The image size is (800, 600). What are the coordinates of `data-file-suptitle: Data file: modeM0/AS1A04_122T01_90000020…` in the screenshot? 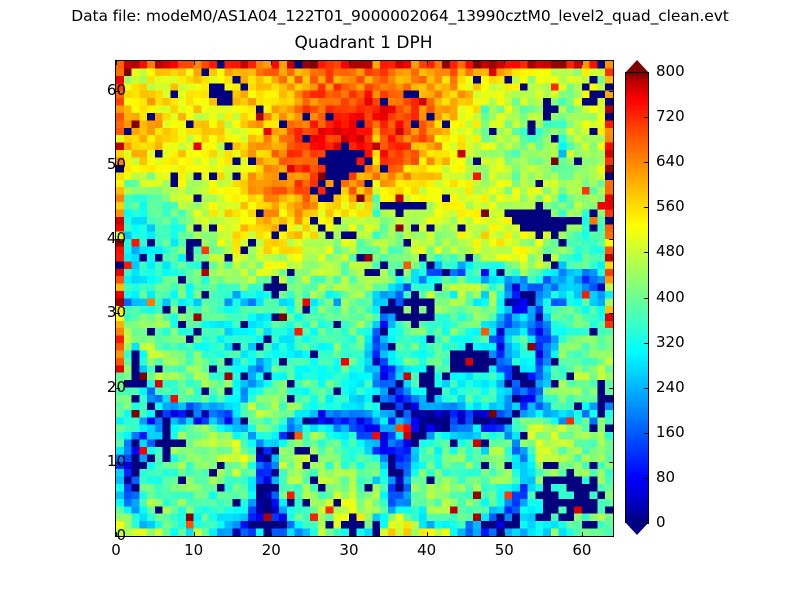 It's located at (400, 16).